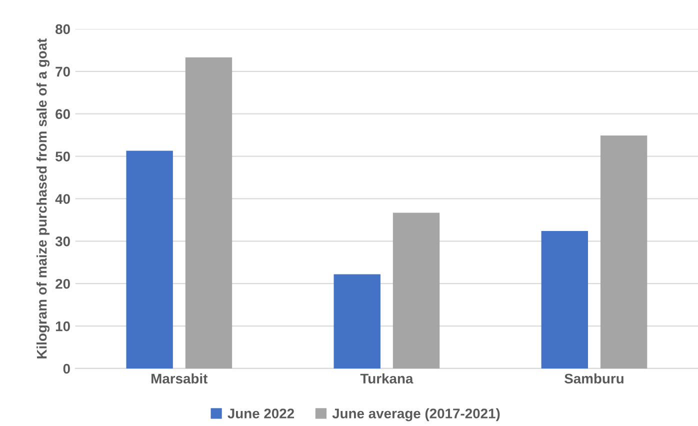 The width and height of the screenshot is (698, 426). What do you see at coordinates (416, 415) in the screenshot?
I see `legend-label: June average (2017-2021)` at bounding box center [416, 415].